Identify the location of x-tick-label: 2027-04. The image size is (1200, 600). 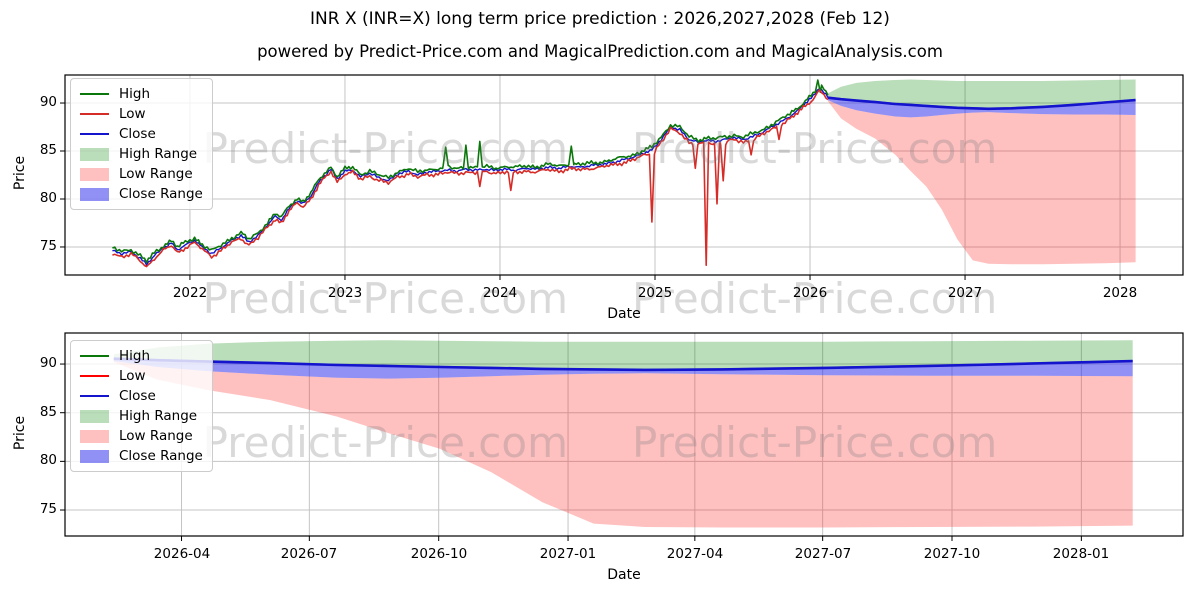
(695, 554).